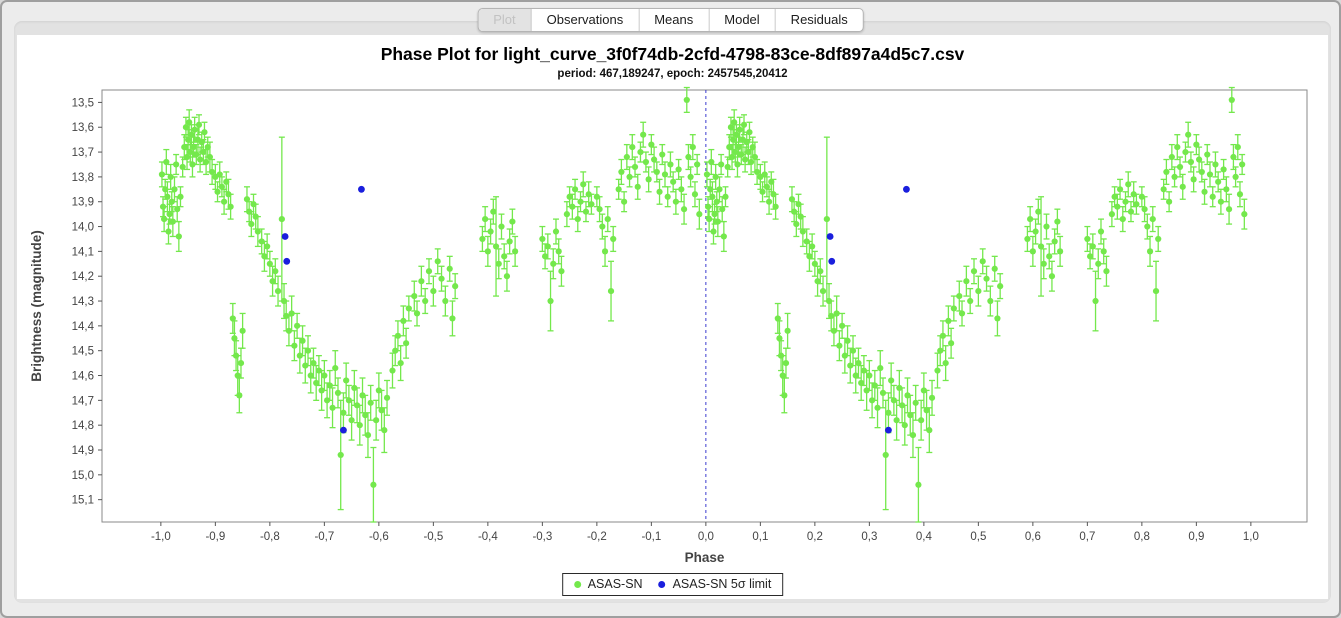 Image resolution: width=1341 pixels, height=618 pixels. Describe the element at coordinates (83, 128) in the screenshot. I see `y-tick-label: 13,6` at that location.